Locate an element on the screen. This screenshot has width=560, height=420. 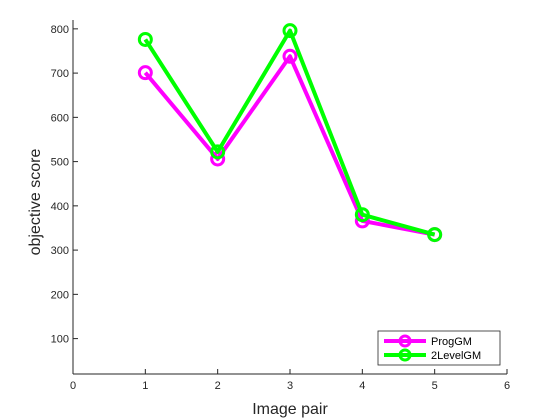
legend: ProgGM 2LevelGM is located at coordinates (439, 348).